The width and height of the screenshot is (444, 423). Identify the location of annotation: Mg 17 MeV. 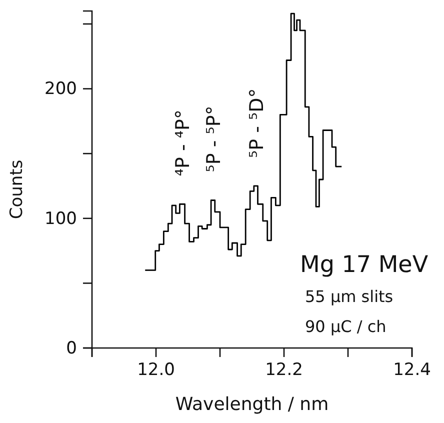
(364, 265).